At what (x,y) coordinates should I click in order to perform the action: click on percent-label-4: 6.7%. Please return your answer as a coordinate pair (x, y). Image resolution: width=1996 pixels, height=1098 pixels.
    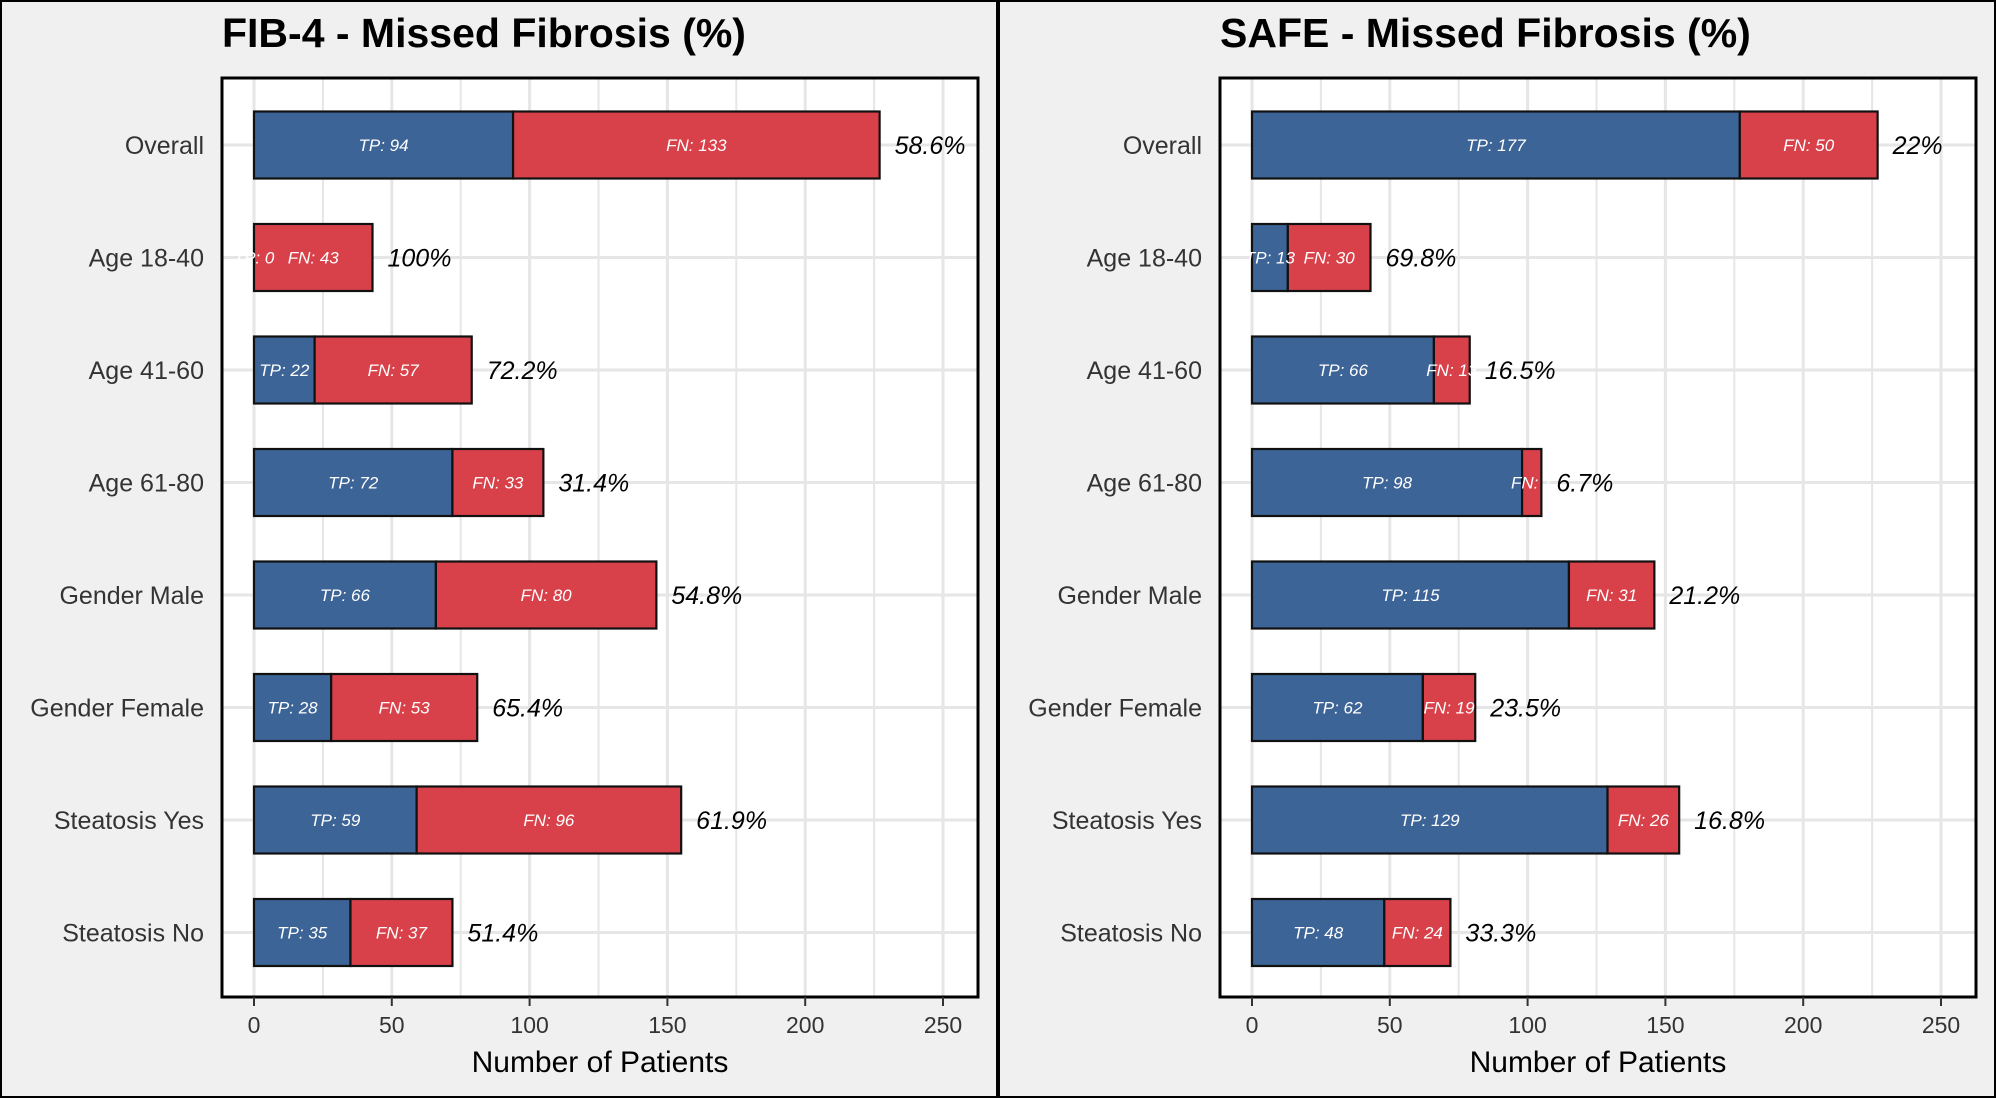
    Looking at the image, I should click on (1584, 484).